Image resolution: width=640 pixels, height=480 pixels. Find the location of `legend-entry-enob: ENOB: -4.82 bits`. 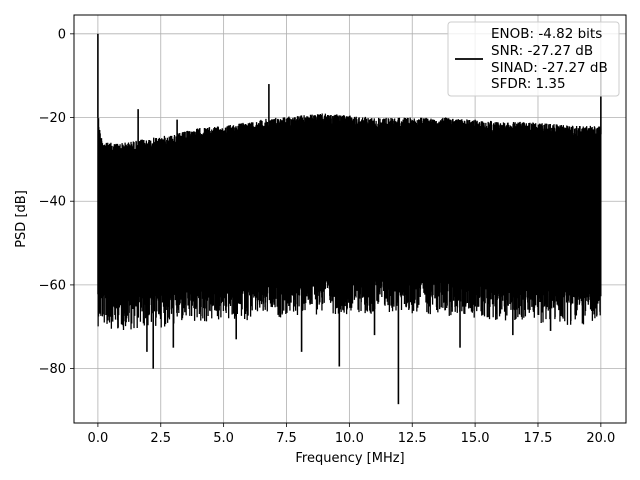

legend-entry-enob: ENOB: -4.82 bits is located at coordinates (546, 34).